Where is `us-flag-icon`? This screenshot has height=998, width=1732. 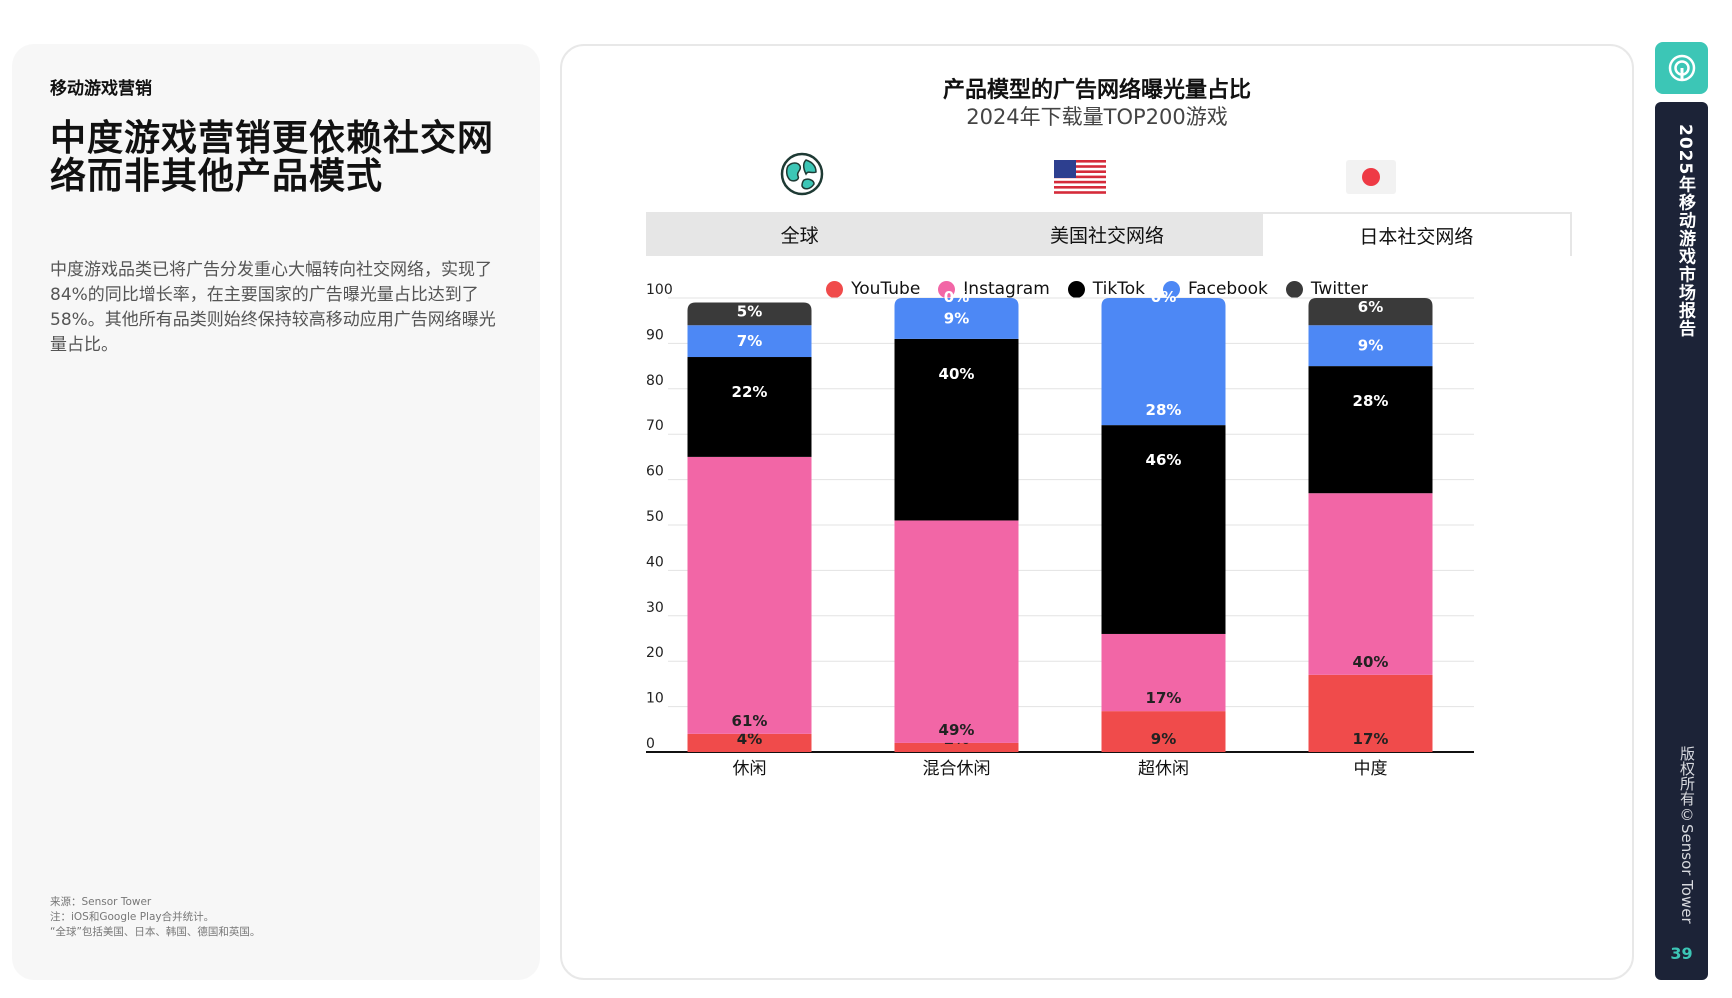
us-flag-icon is located at coordinates (1080, 179).